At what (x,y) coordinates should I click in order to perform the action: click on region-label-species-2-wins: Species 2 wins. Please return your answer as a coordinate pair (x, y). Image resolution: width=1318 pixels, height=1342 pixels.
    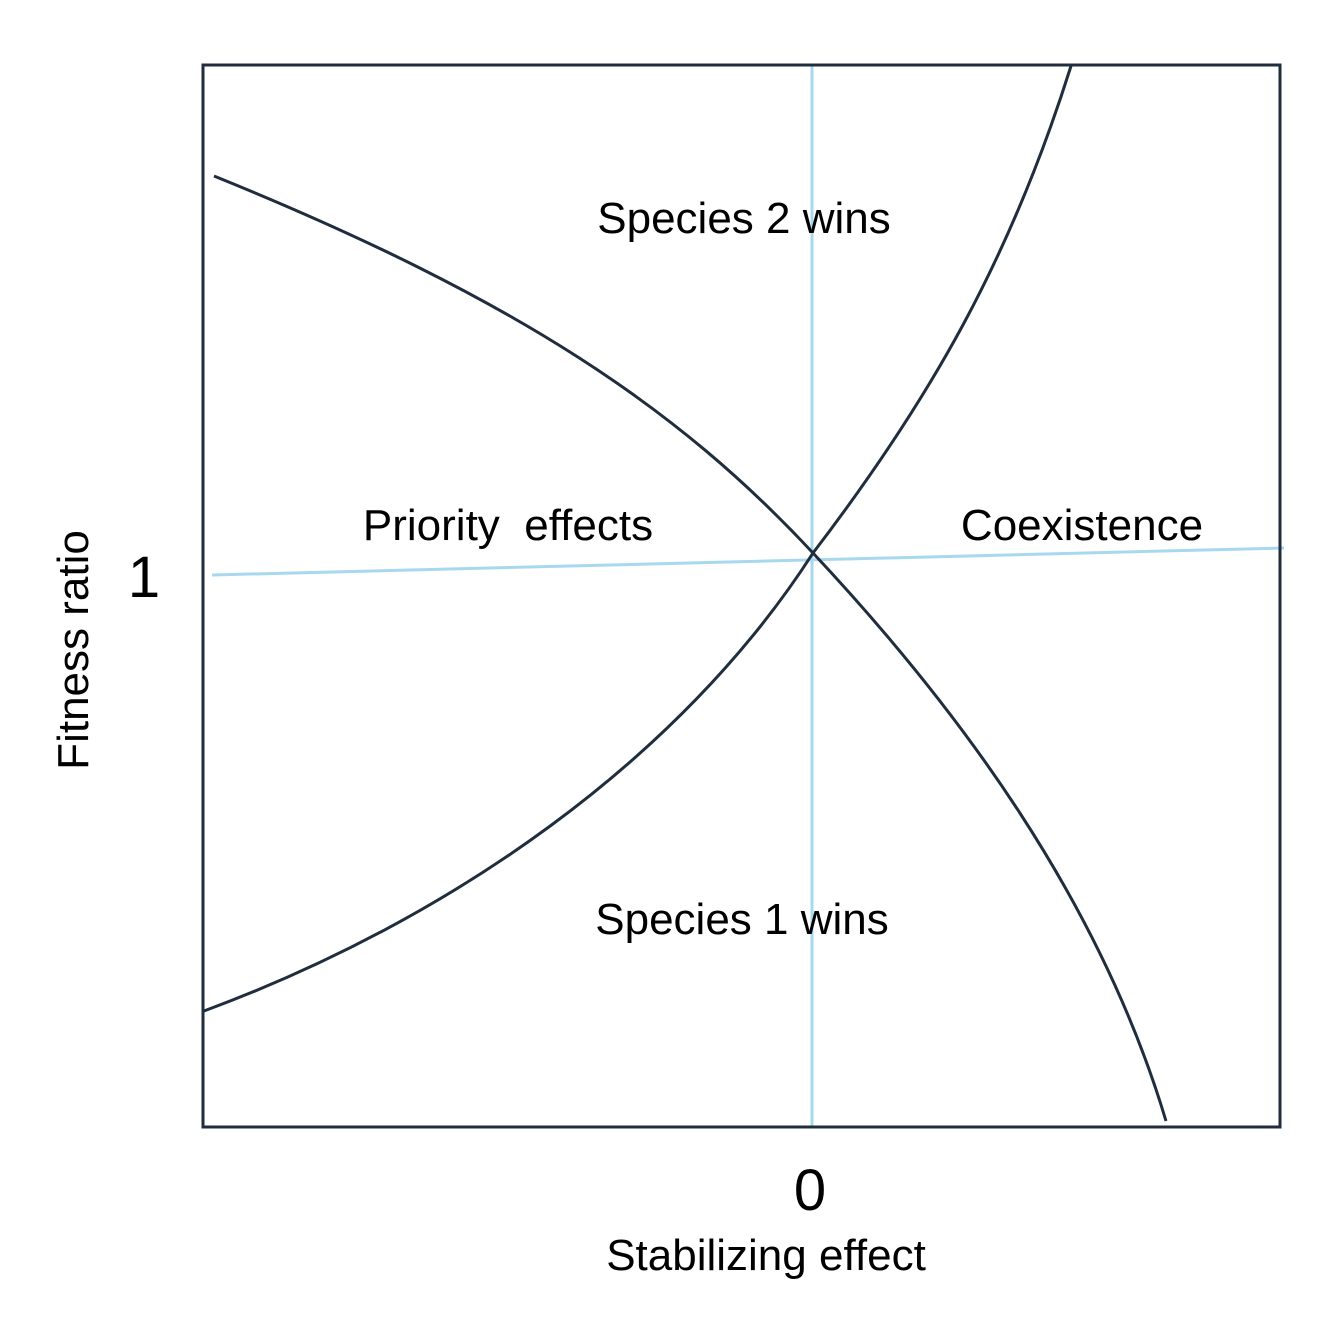
    Looking at the image, I should click on (743, 218).